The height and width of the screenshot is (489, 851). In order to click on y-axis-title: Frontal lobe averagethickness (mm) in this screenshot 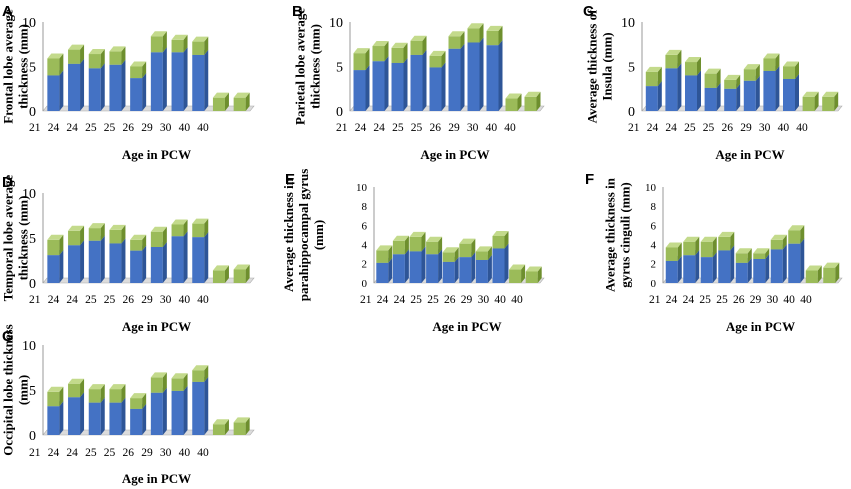, I will do `click(16, 66)`.